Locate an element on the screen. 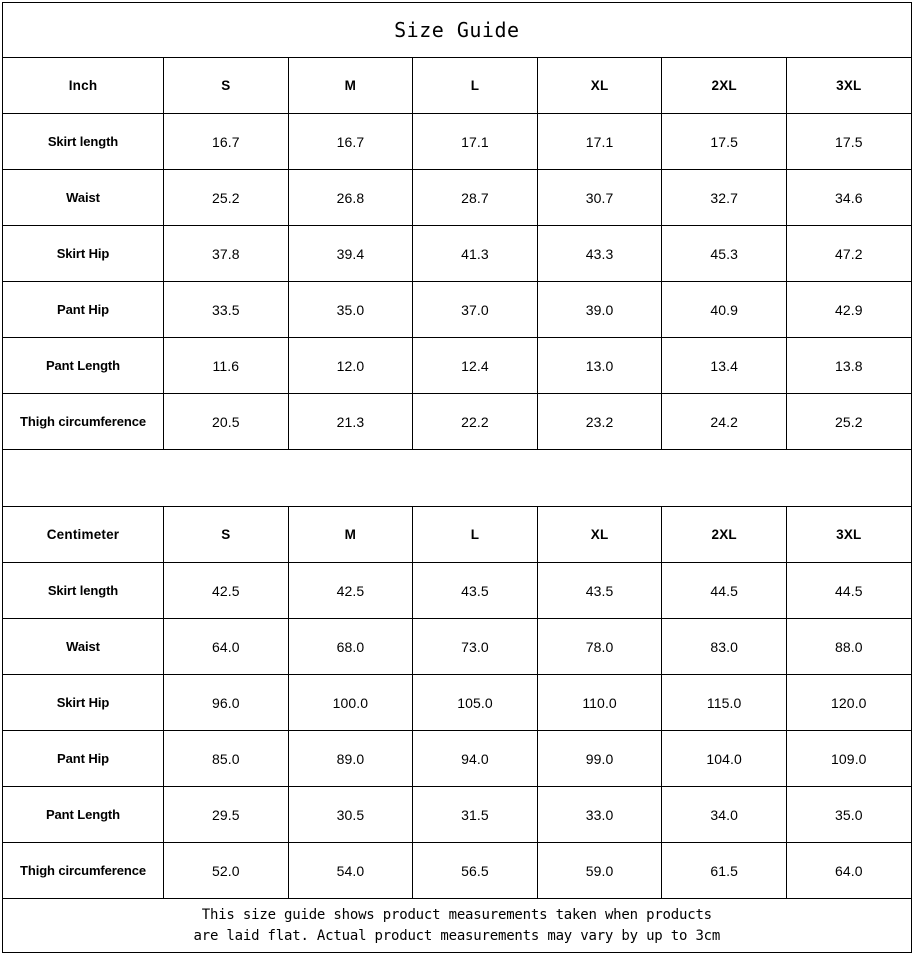 The width and height of the screenshot is (913, 956). measurement-value: 59.0 is located at coordinates (599, 870).